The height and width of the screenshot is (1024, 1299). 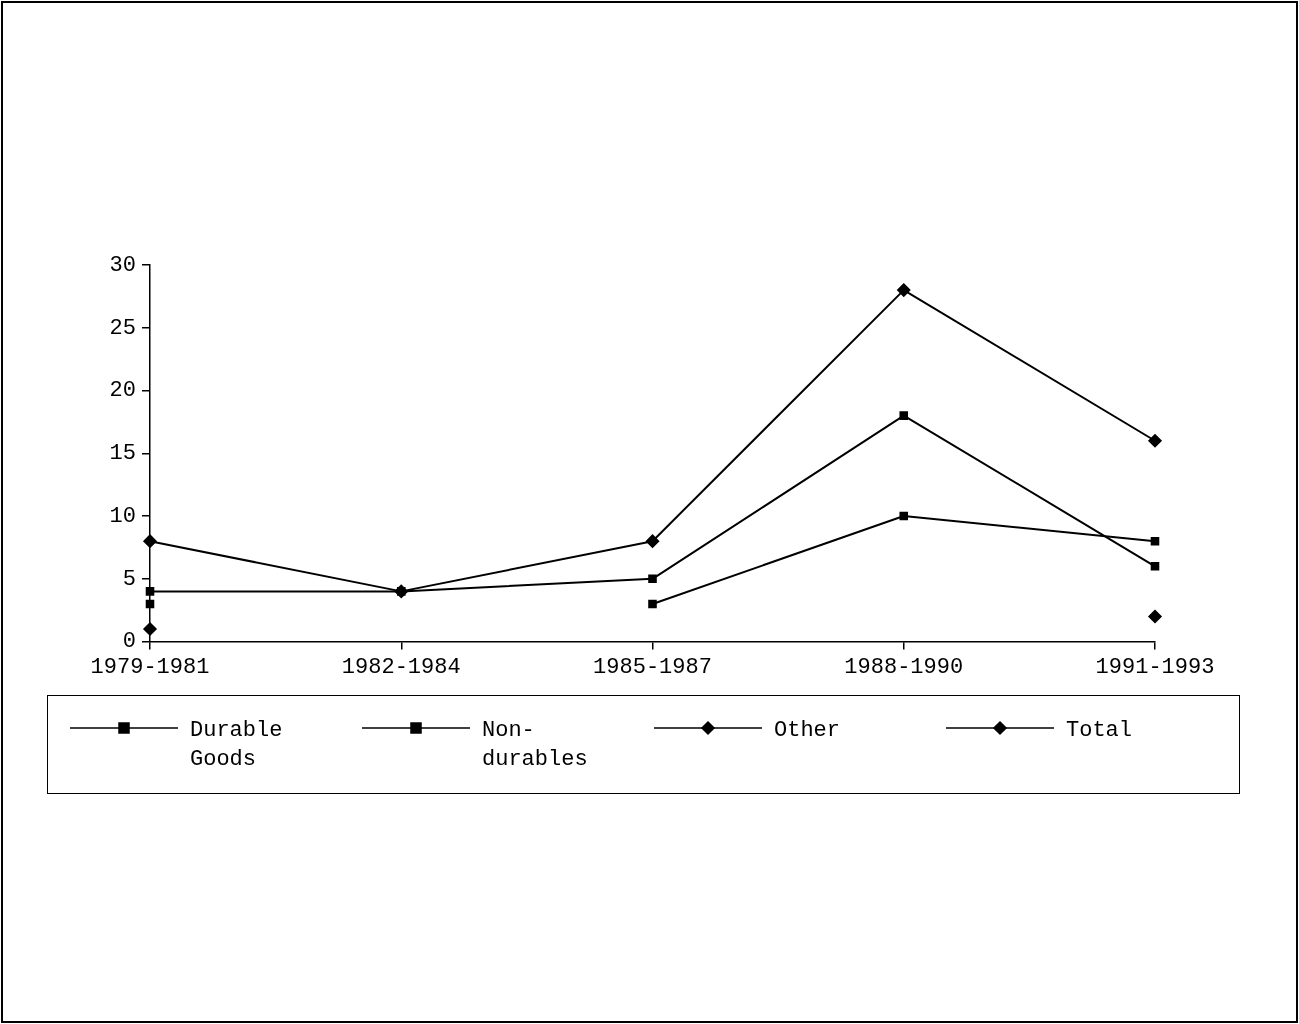 What do you see at coordinates (122, 516) in the screenshot?
I see `y-tick-label: 10` at bounding box center [122, 516].